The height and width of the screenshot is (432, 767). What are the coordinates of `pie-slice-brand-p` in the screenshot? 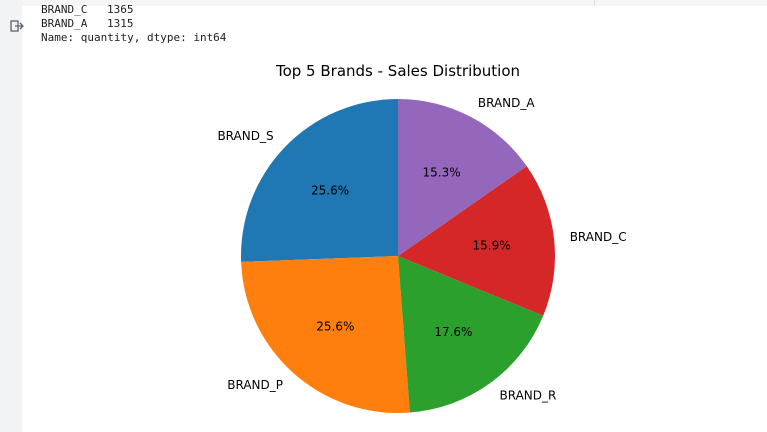 It's located at (325, 334).